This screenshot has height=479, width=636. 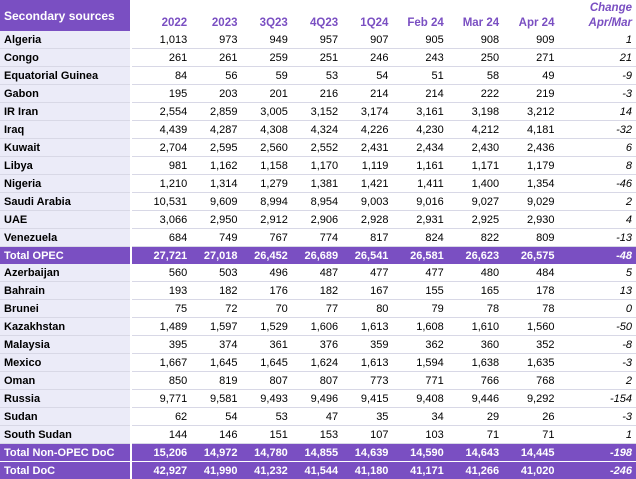 I want to click on column-header: Mar 24, so click(x=475, y=23).